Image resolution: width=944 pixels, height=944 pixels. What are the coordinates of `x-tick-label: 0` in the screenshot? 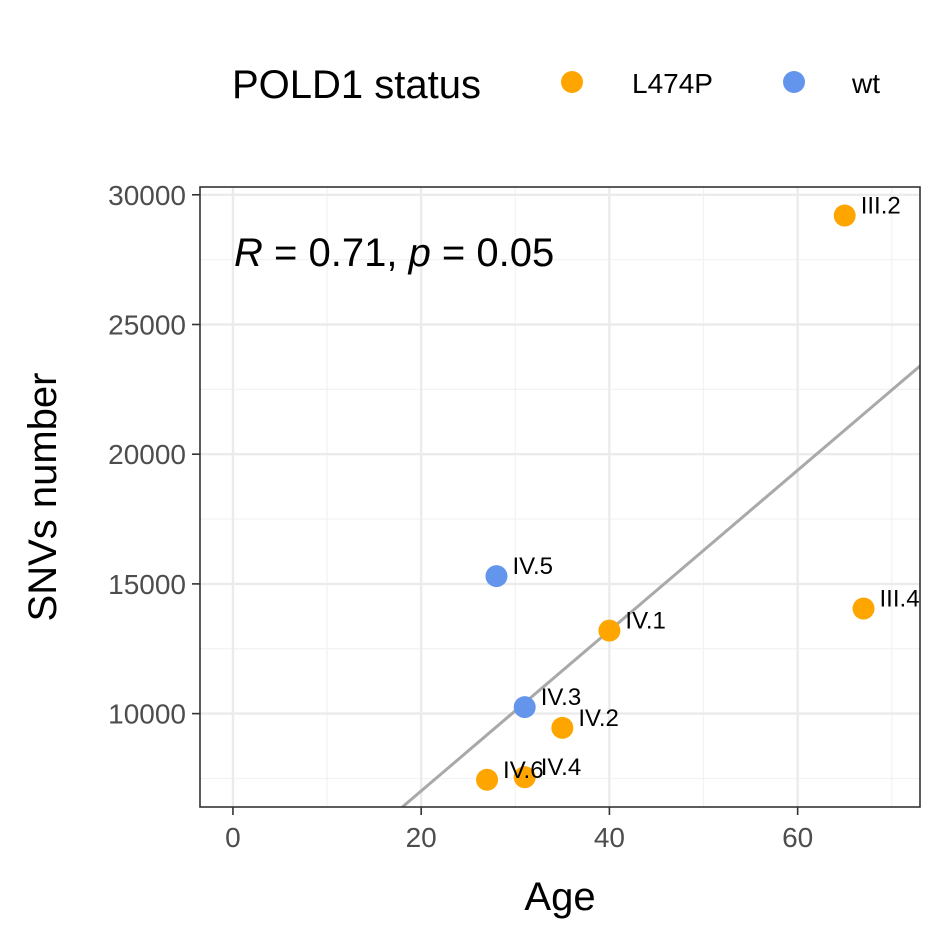 It's located at (233, 837).